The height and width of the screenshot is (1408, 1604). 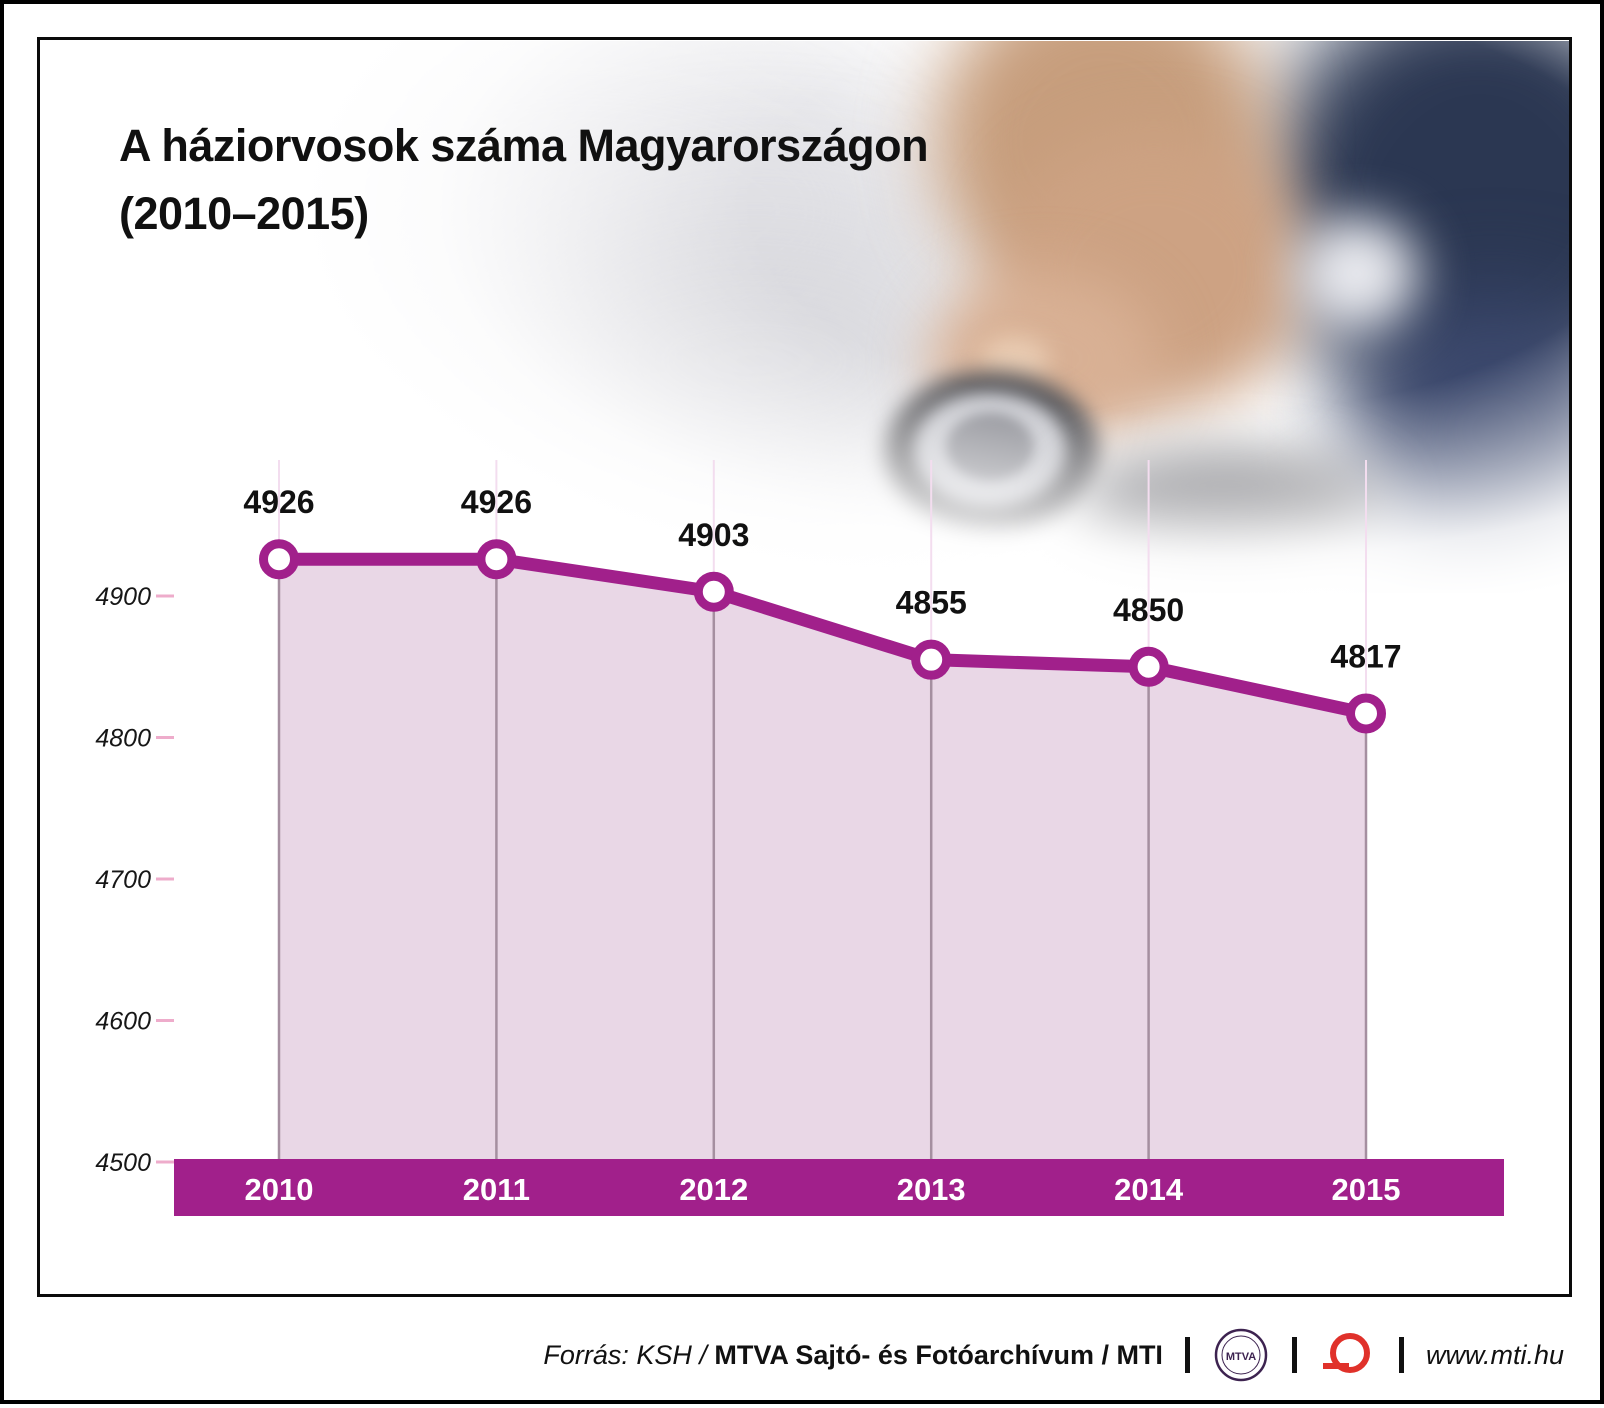 I want to click on data-point-2015, so click(x=1366, y=713).